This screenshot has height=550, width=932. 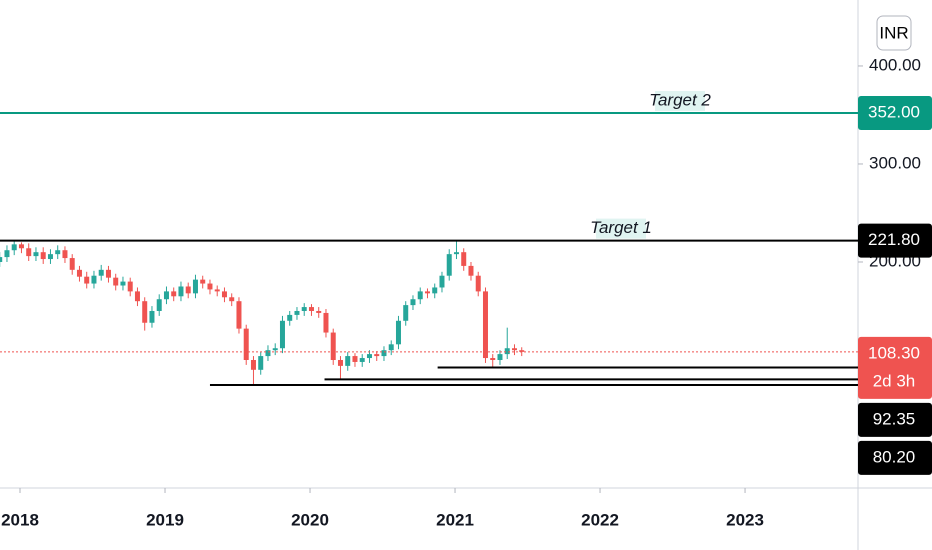 What do you see at coordinates (262, 312) in the screenshot?
I see `plot-area` at bounding box center [262, 312].